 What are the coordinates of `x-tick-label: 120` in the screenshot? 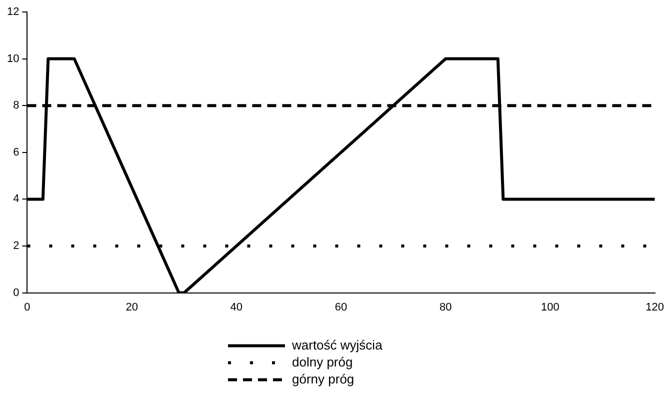 It's located at (655, 307).